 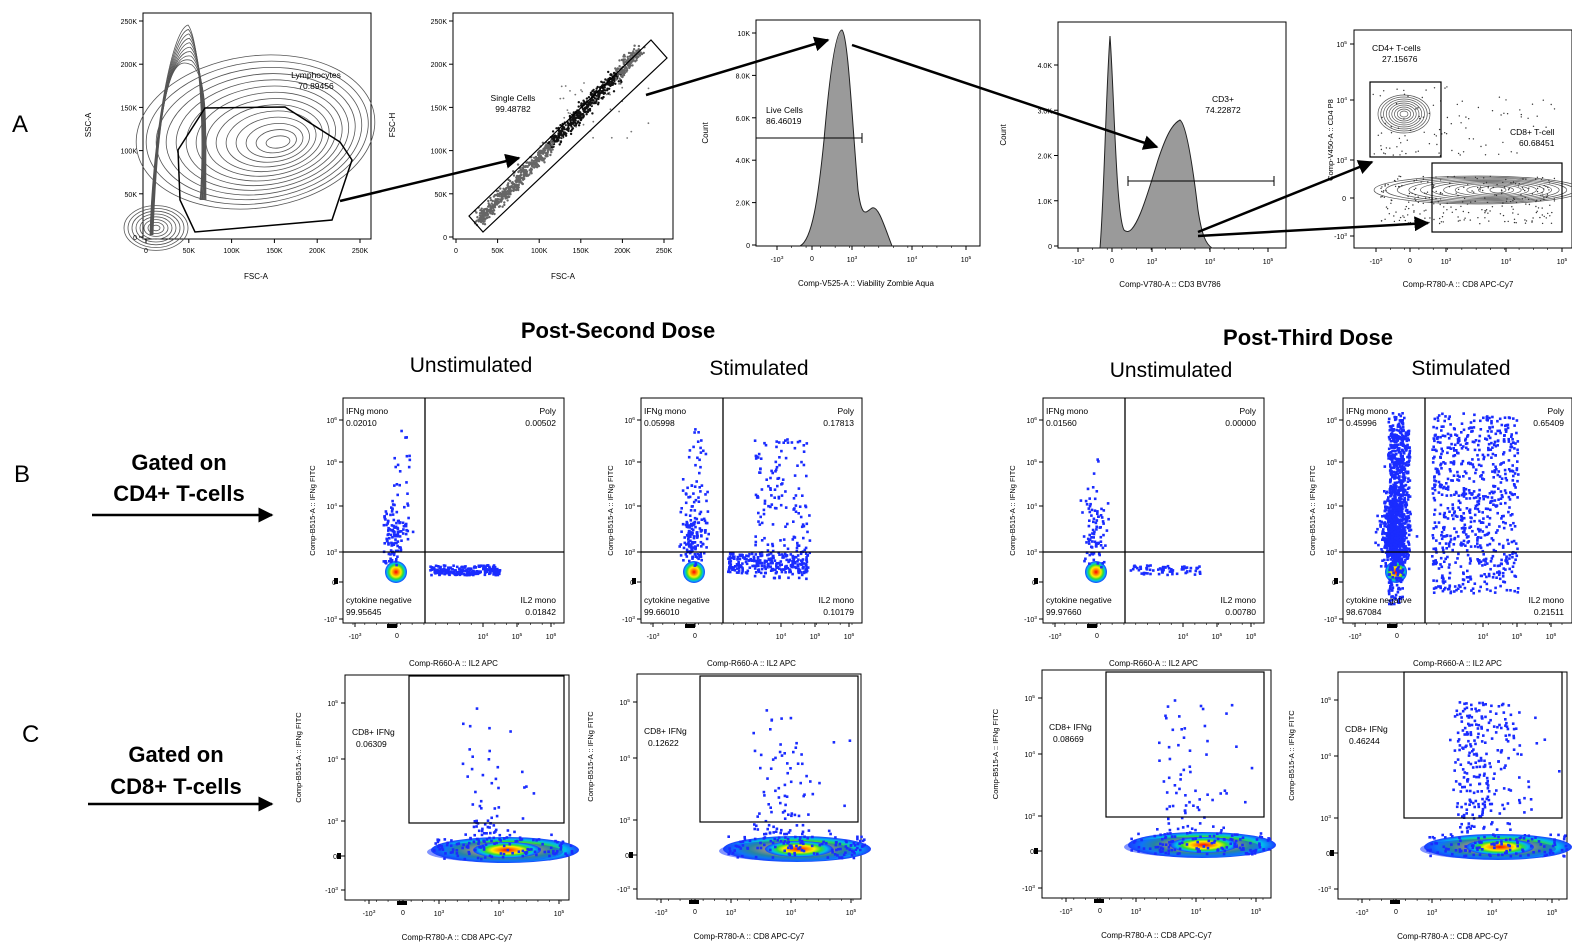 What do you see at coordinates (751, 510) in the screenshot?
I see `plot-frame` at bounding box center [751, 510].